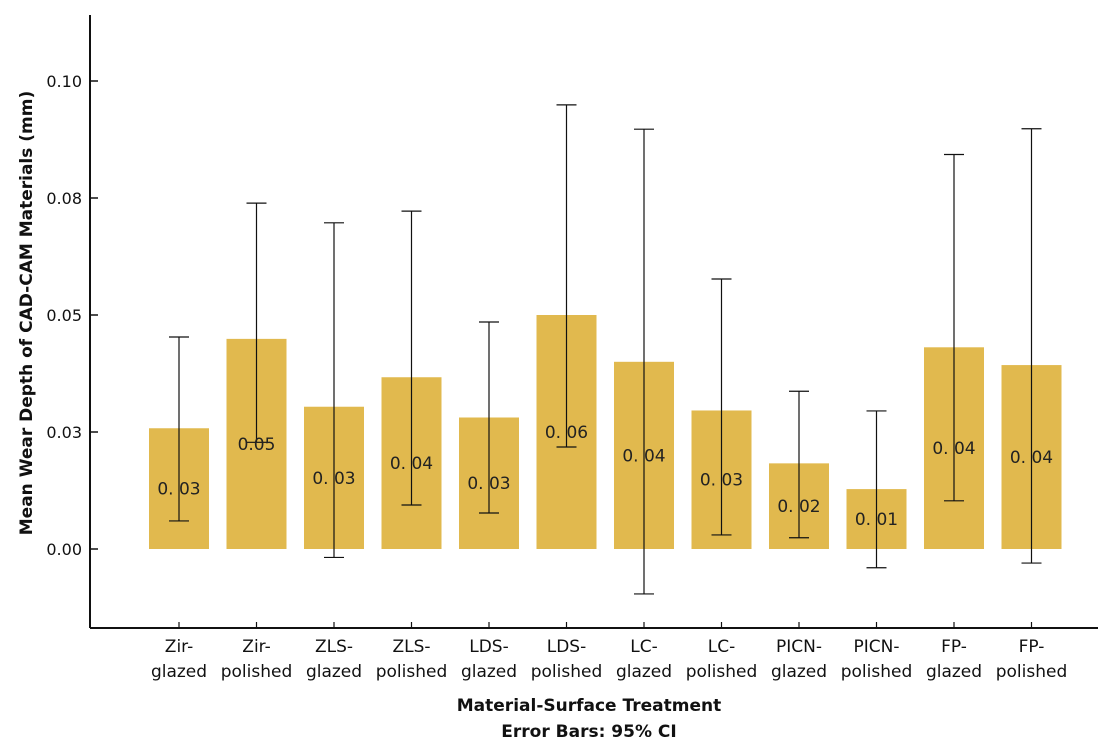 This screenshot has height=745, width=1108. What do you see at coordinates (64, 432) in the screenshot?
I see `y-tick-label: 0.03` at bounding box center [64, 432].